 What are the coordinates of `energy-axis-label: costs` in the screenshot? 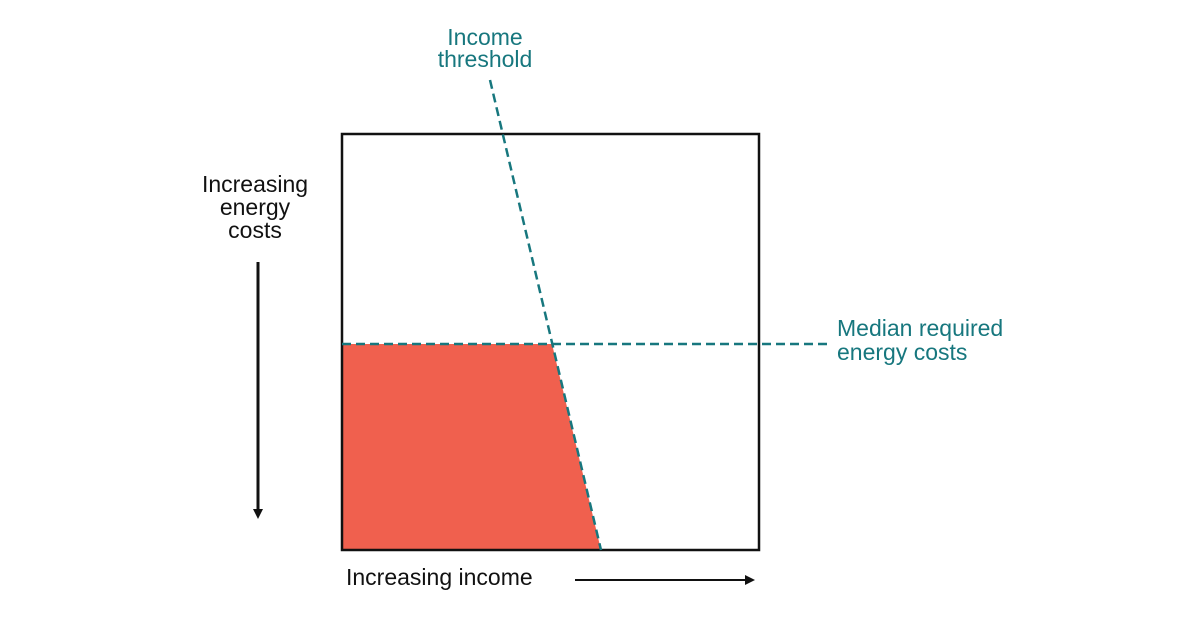 It's located at (255, 230).